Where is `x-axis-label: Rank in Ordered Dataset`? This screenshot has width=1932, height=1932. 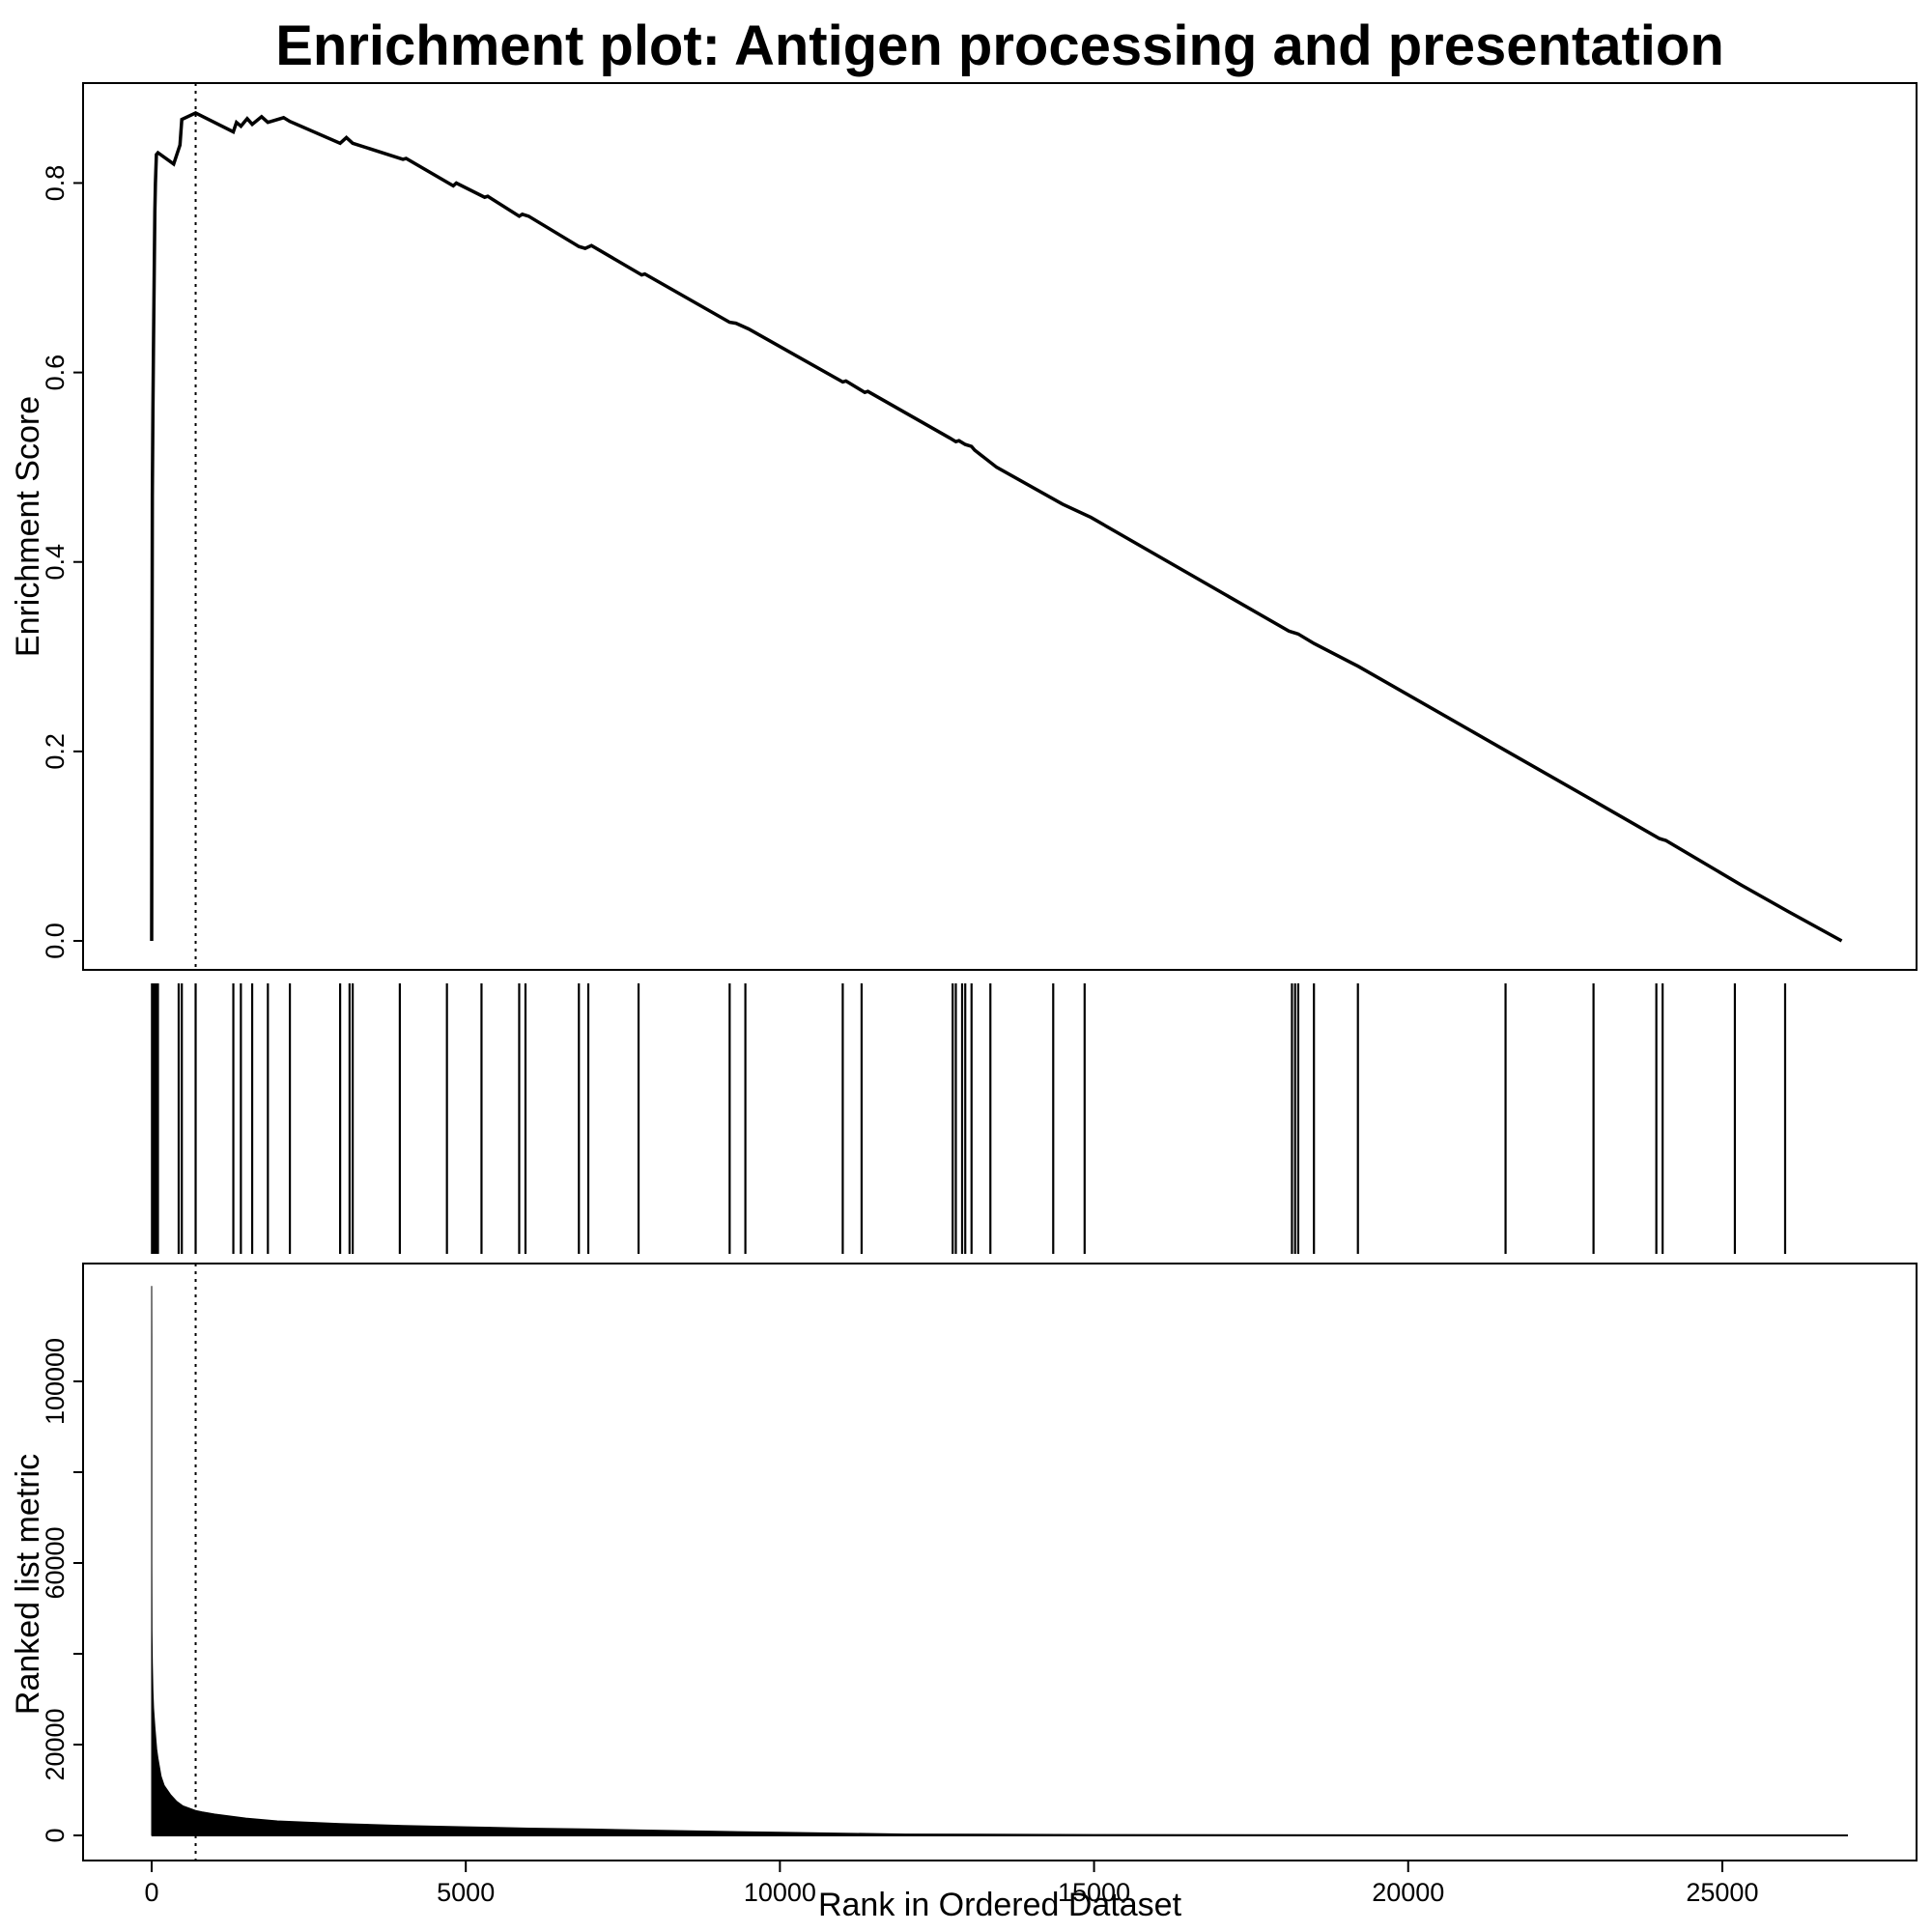
x-axis-label: Rank in Ordered Dataset is located at coordinates (1000, 1905).